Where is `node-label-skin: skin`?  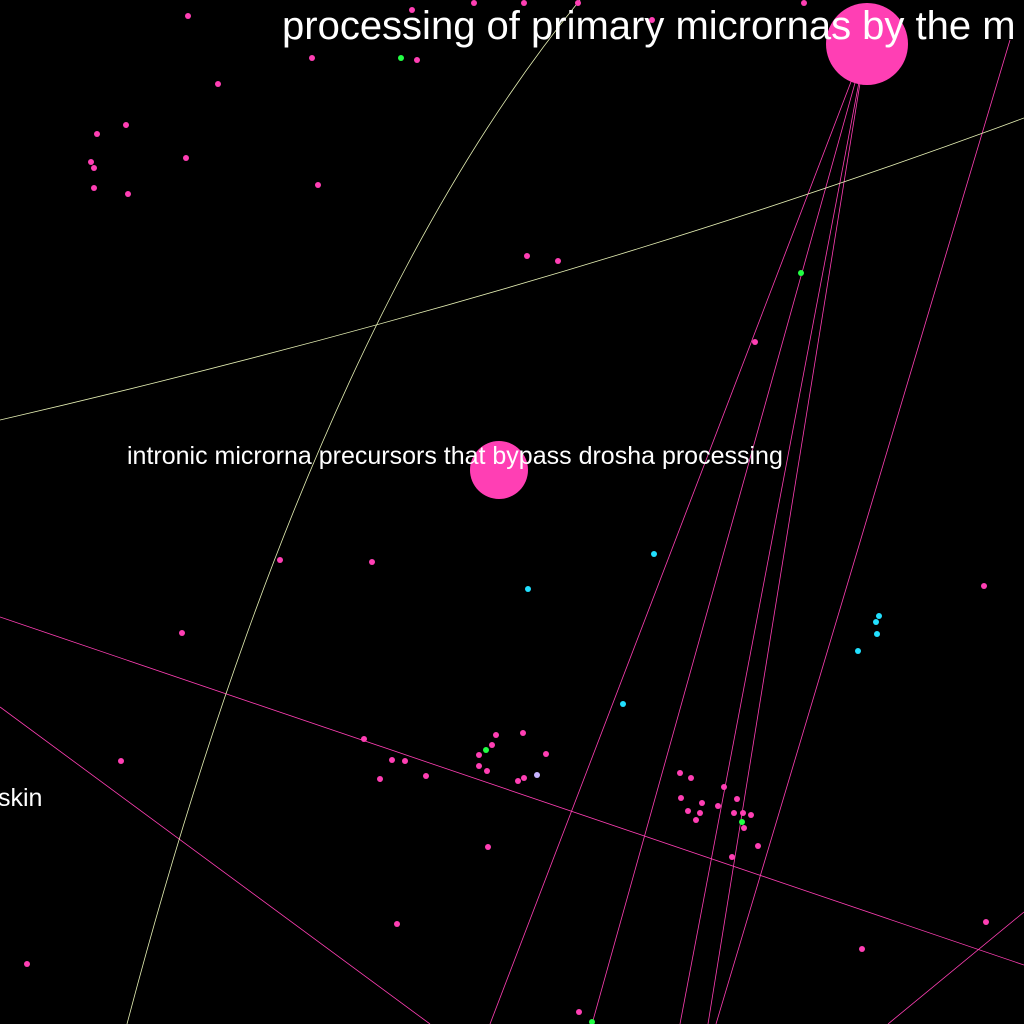
node-label-skin: skin is located at coordinates (21, 798).